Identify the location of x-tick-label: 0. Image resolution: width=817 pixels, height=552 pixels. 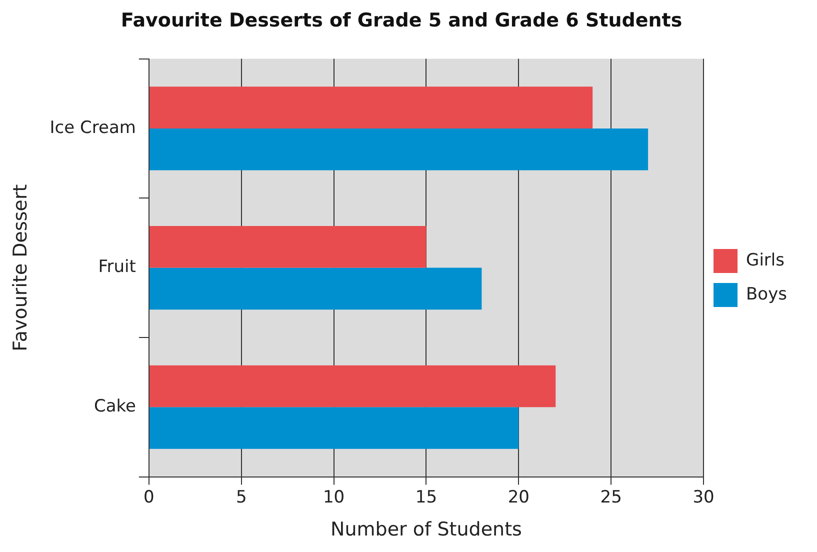
(149, 497).